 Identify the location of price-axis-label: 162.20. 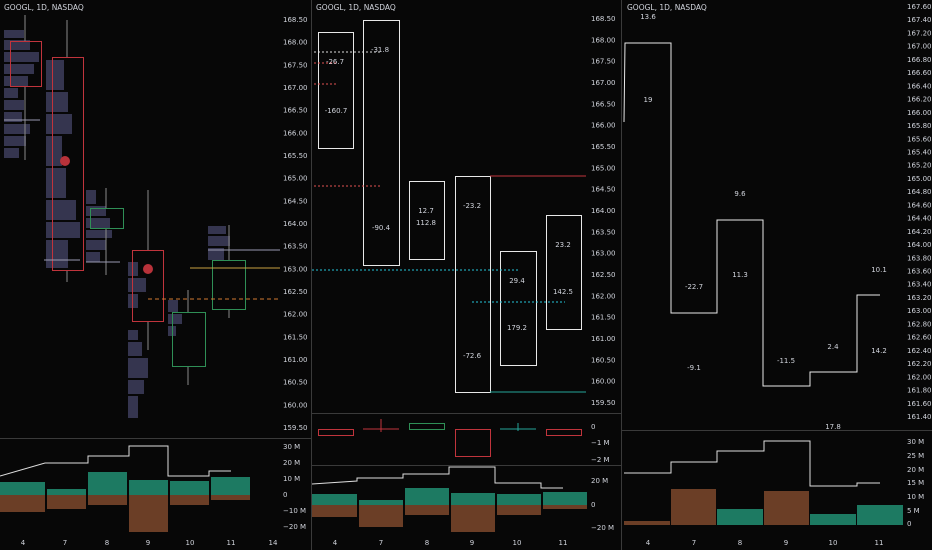
(919, 364).